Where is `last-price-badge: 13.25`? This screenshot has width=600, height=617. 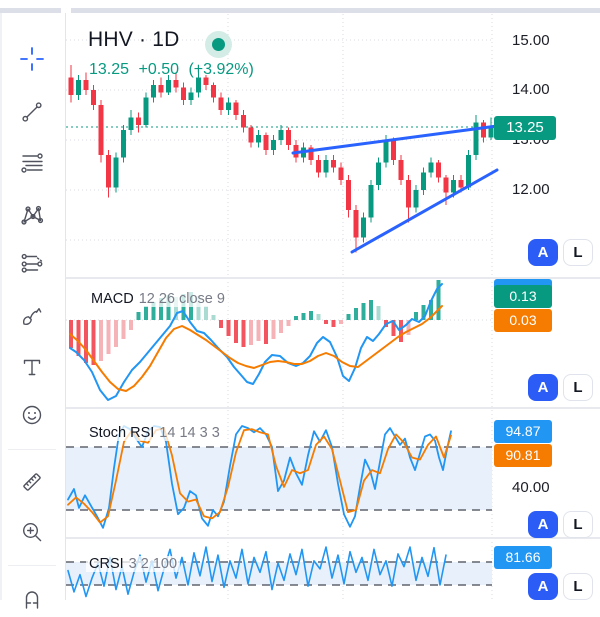 last-price-badge: 13.25 is located at coordinates (525, 128).